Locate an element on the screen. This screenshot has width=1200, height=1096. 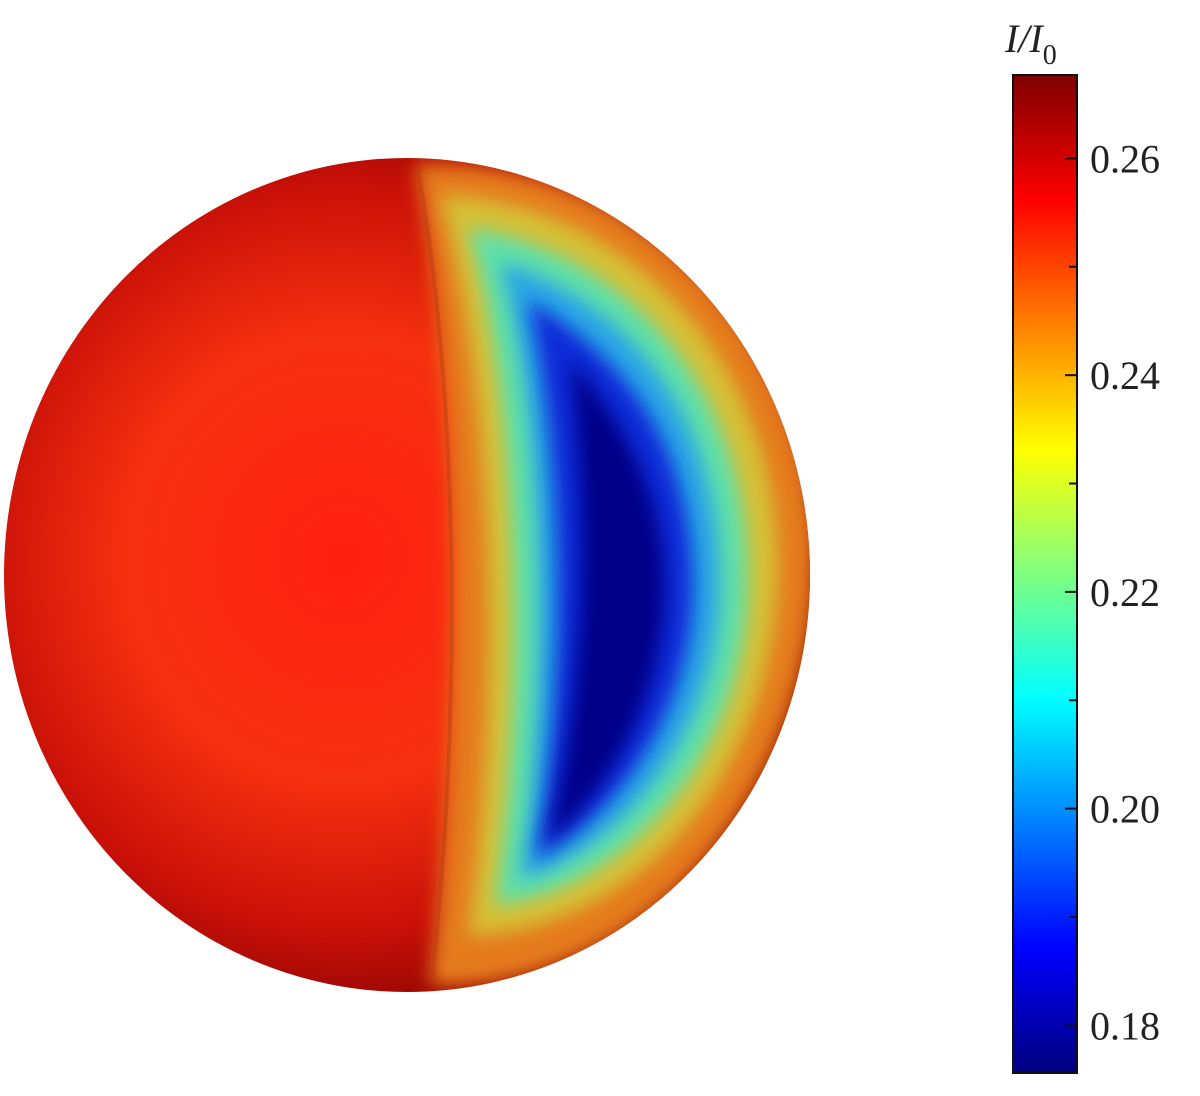
colorbar-label-subscript: 0 is located at coordinates (1050, 55).